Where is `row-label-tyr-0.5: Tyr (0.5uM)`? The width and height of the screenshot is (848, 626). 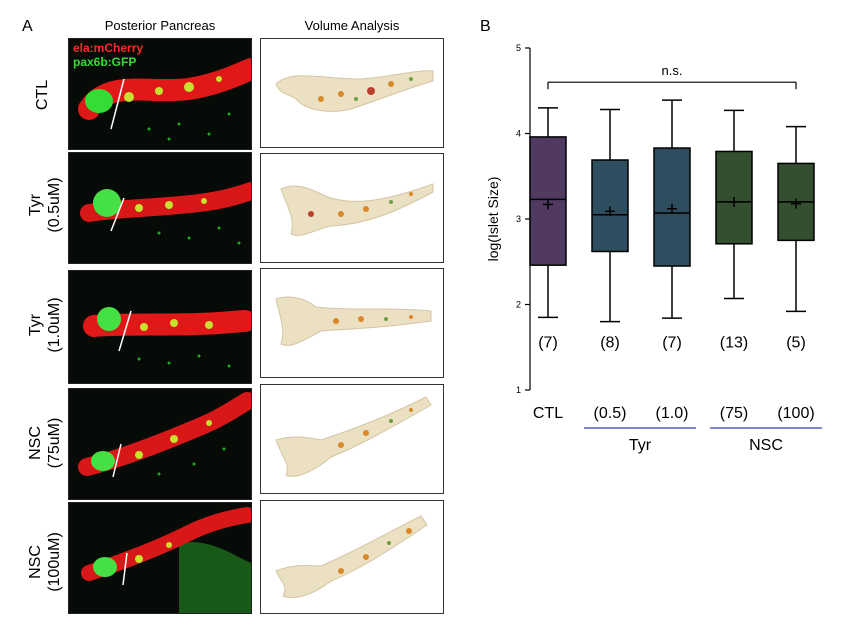
row-label-tyr-0.5: Tyr (0.5uM) is located at coordinates (45, 205).